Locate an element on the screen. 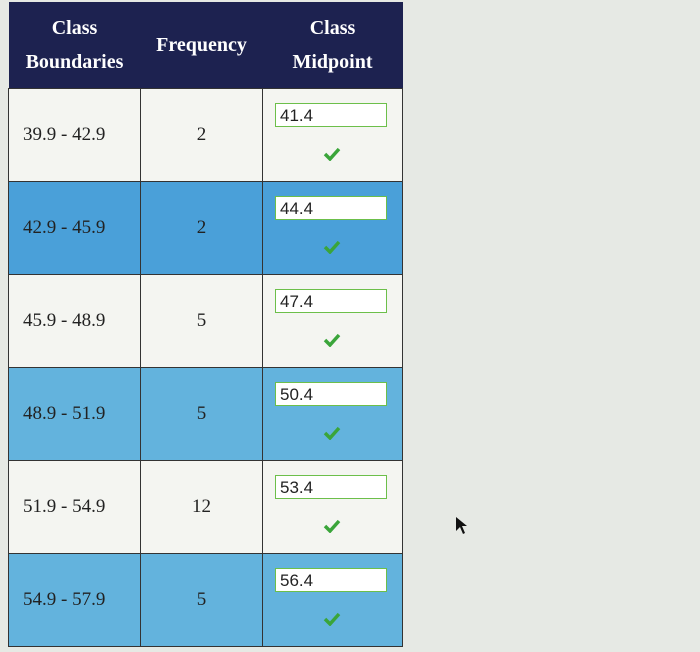 This screenshot has height=652, width=700. table-row: 42.9 - 45.9 2 44.4 is located at coordinates (205, 228).